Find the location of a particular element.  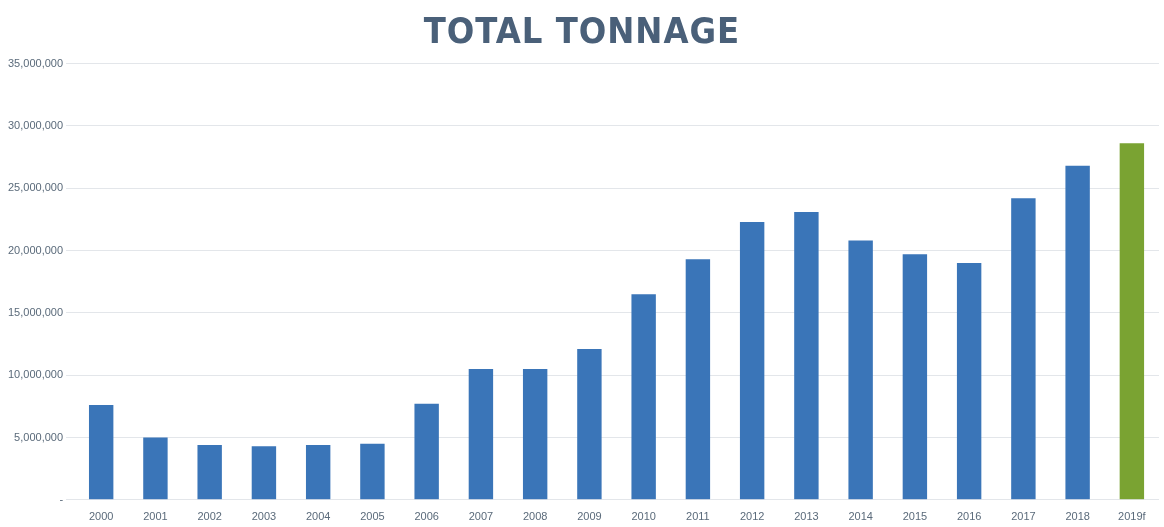

x-tick-label: 2013 is located at coordinates (806, 516).